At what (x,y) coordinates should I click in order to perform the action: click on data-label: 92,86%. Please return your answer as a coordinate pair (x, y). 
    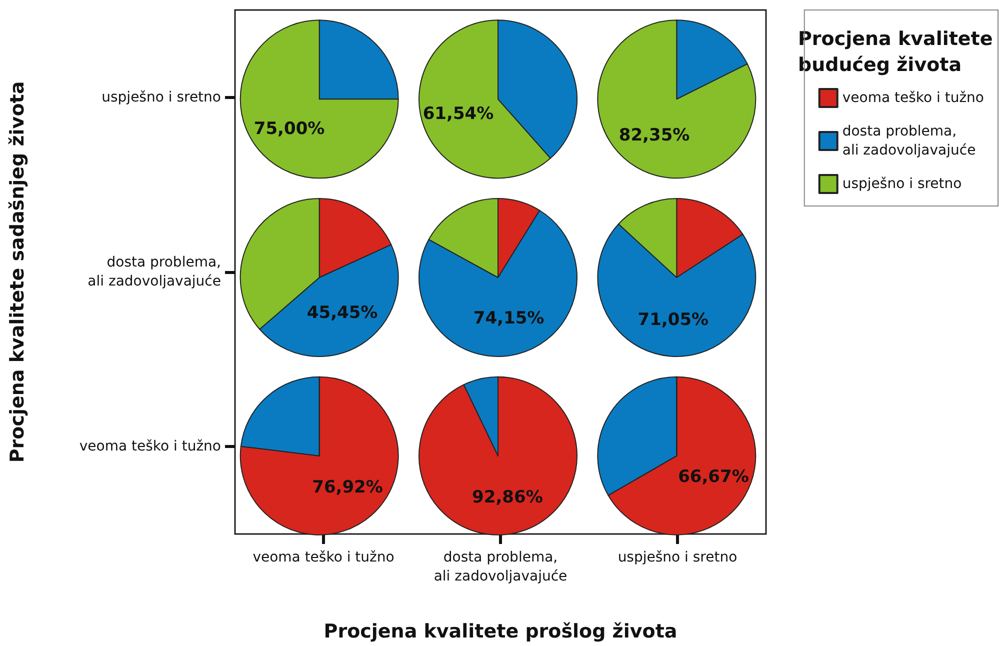
    Looking at the image, I should click on (507, 497).